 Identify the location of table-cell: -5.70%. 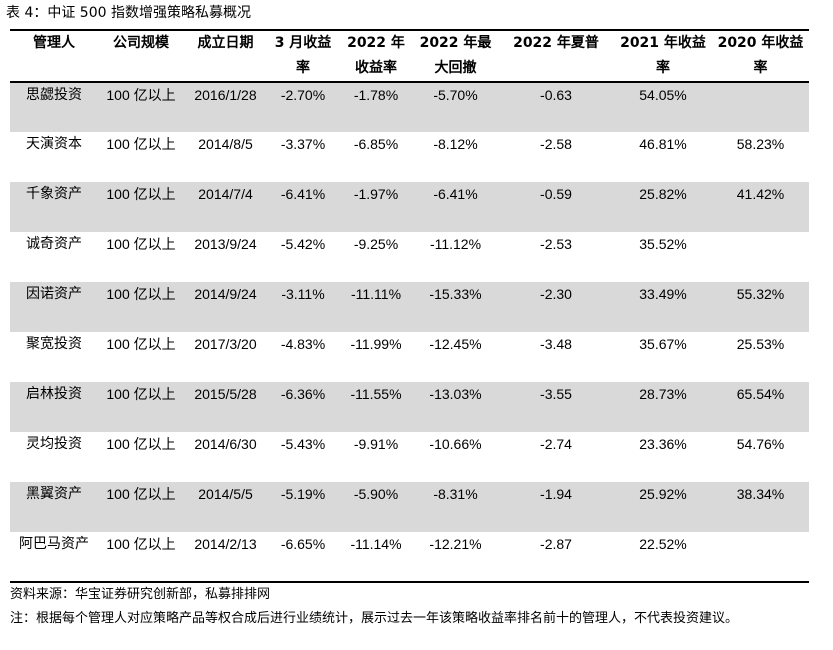
(455, 95).